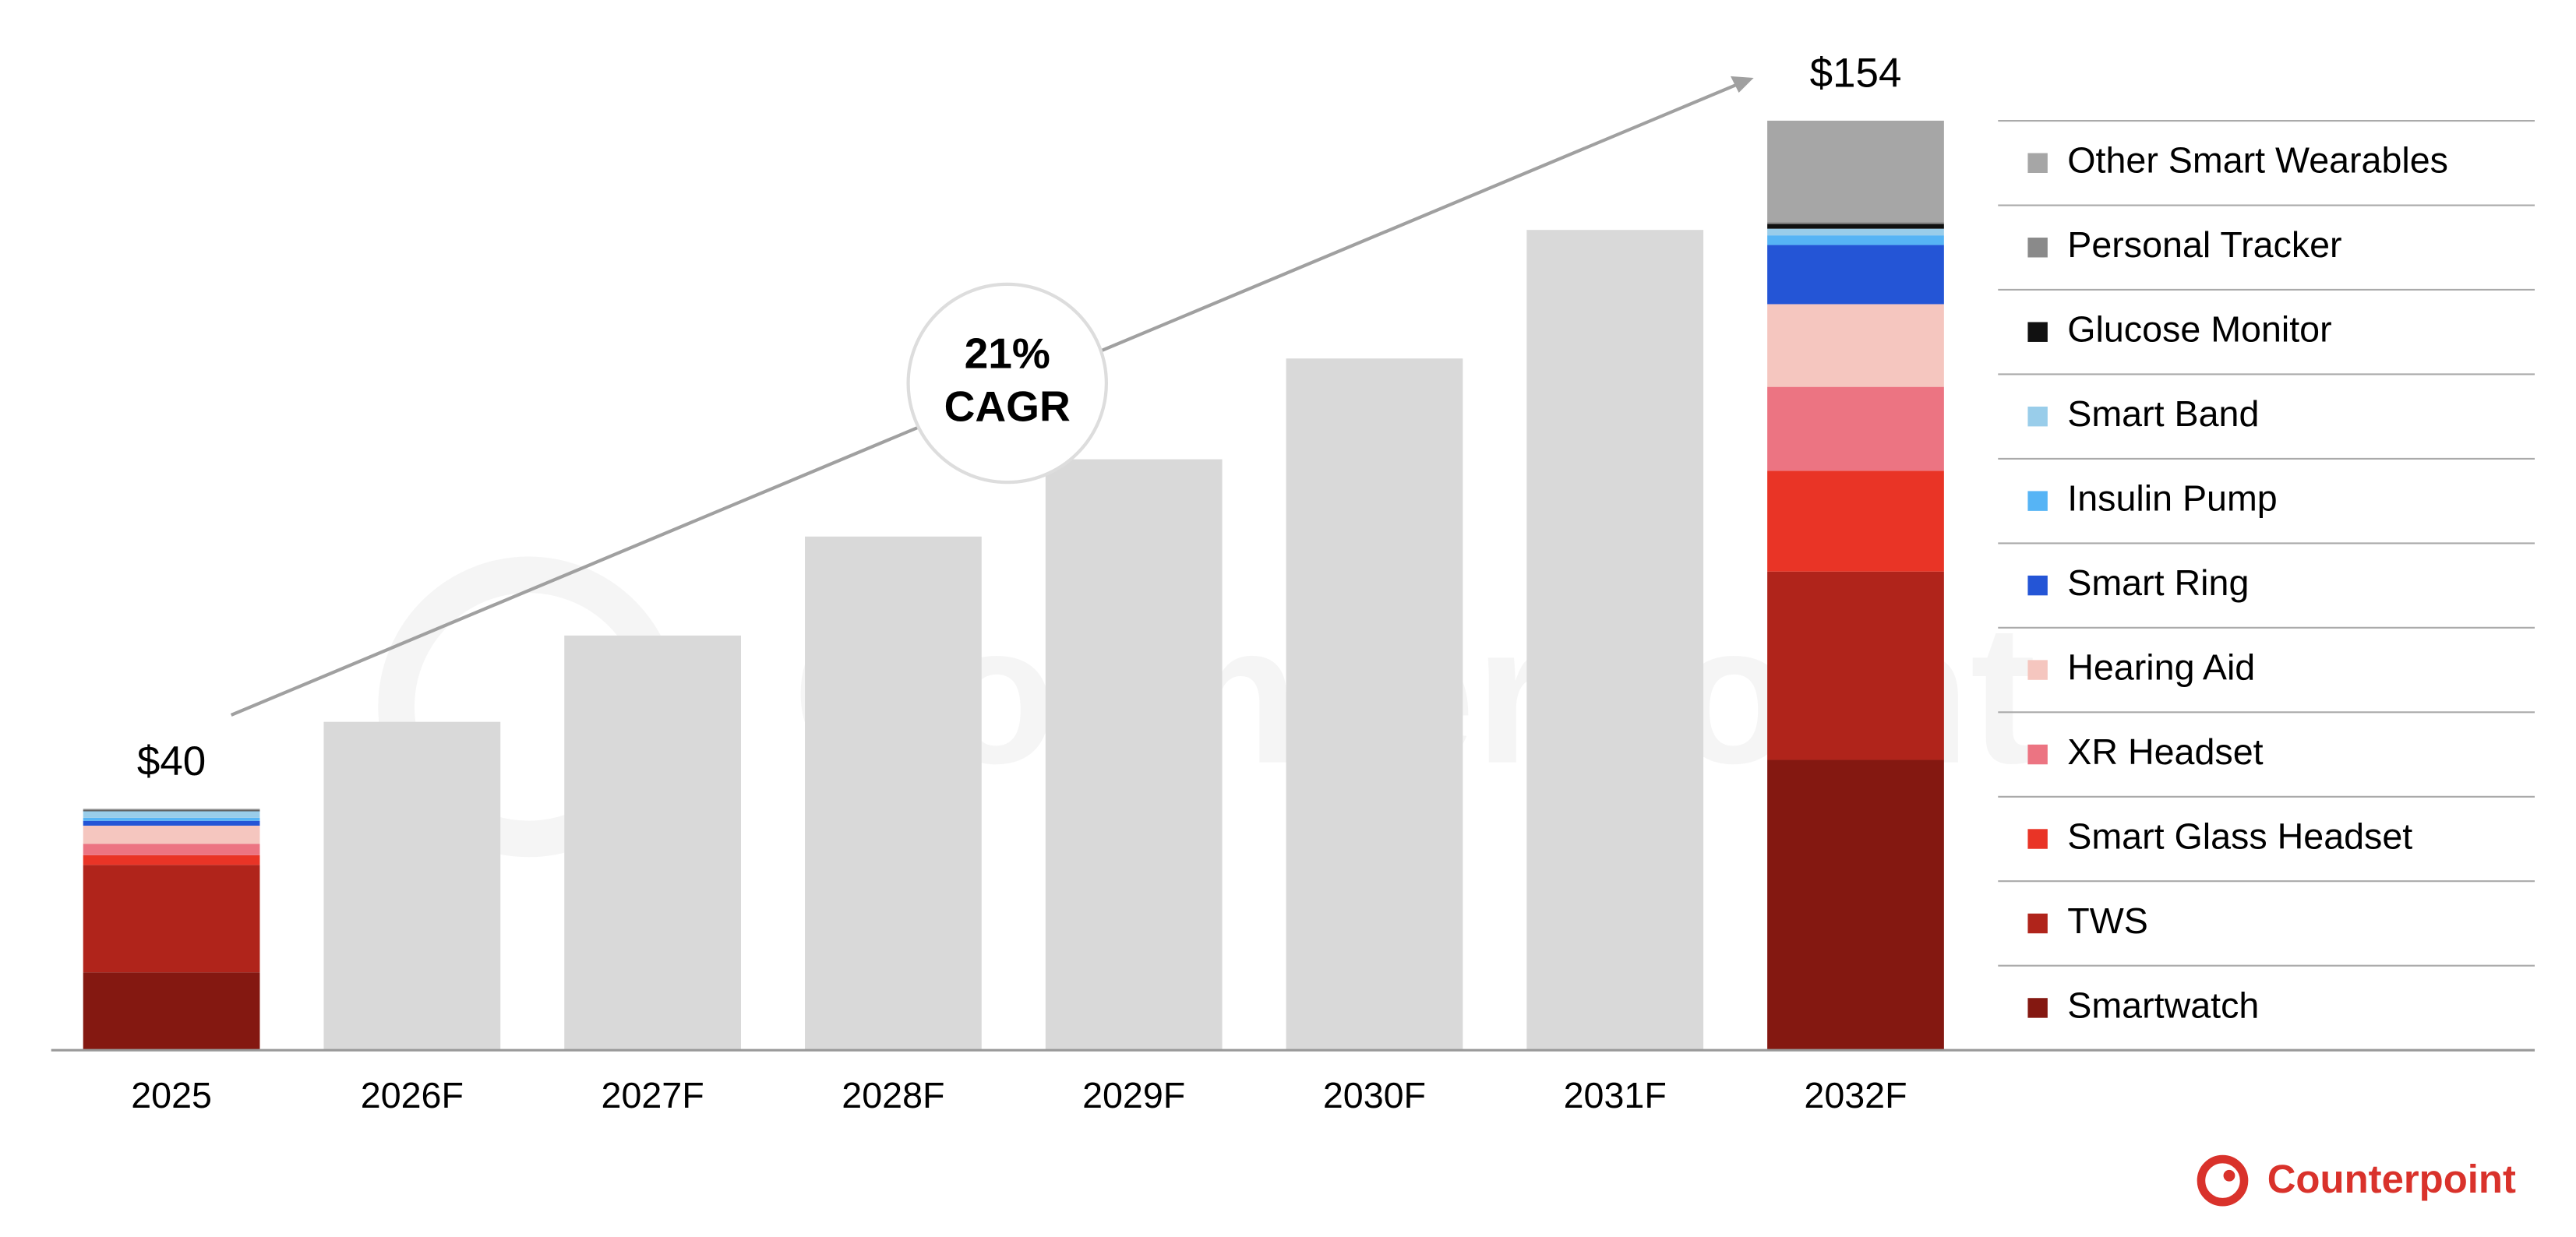 Image resolution: width=2576 pixels, height=1237 pixels. Describe the element at coordinates (2163, 413) in the screenshot. I see `legend-label: Smart Band` at that location.